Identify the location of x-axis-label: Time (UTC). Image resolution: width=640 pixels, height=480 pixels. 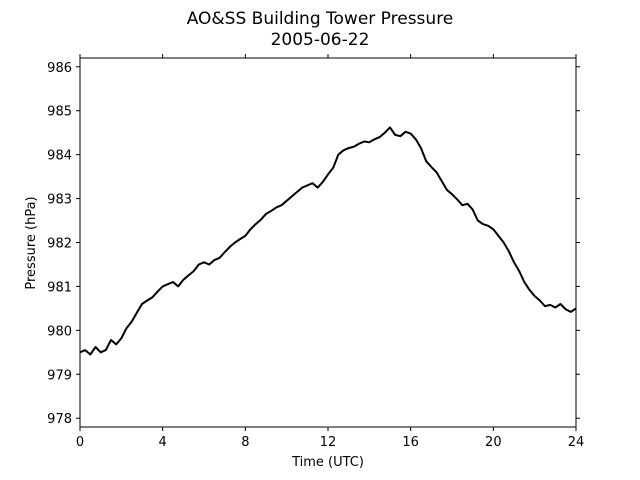
(327, 462).